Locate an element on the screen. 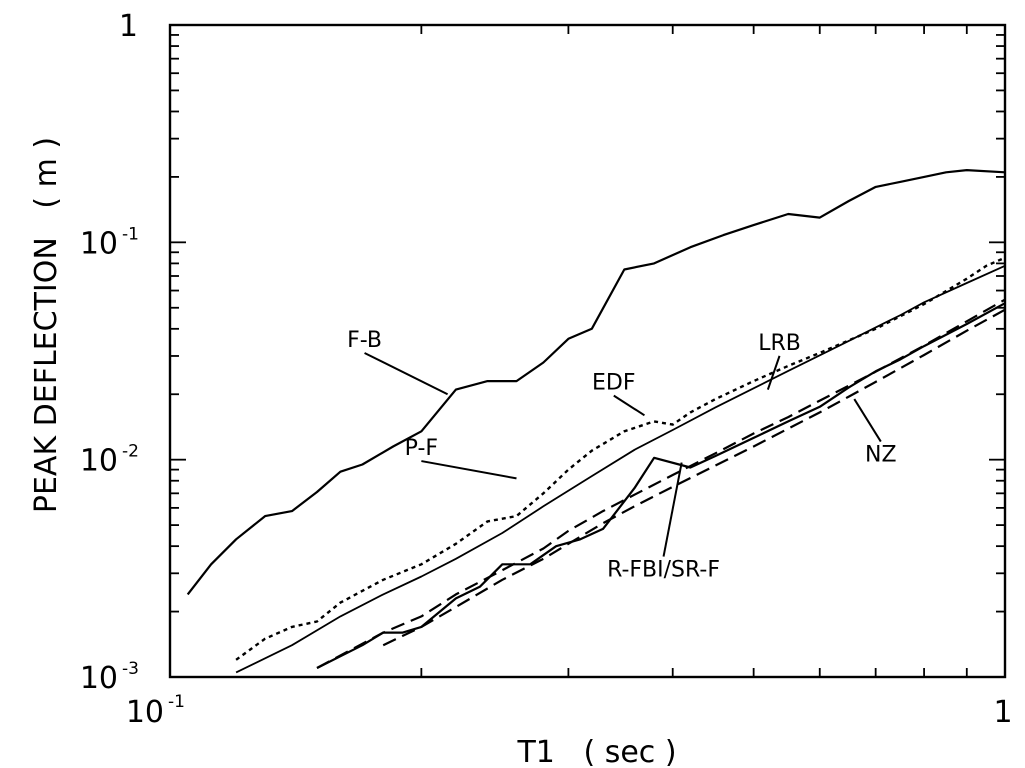  label-lrb: LRB is located at coordinates (779, 343).